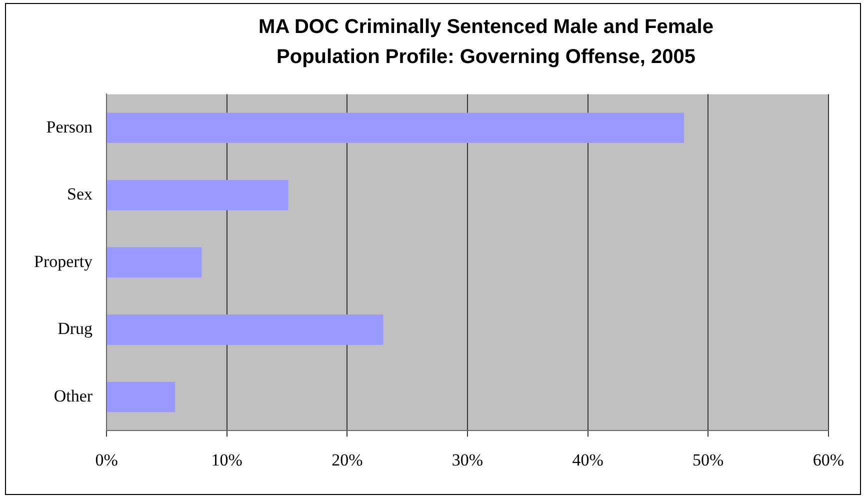 This screenshot has height=499, width=866. Describe the element at coordinates (486, 42) in the screenshot. I see `chart-title: MA DOC Criminally Sentenced Male and Female Population Profile: Governing Offense, 2005` at that location.